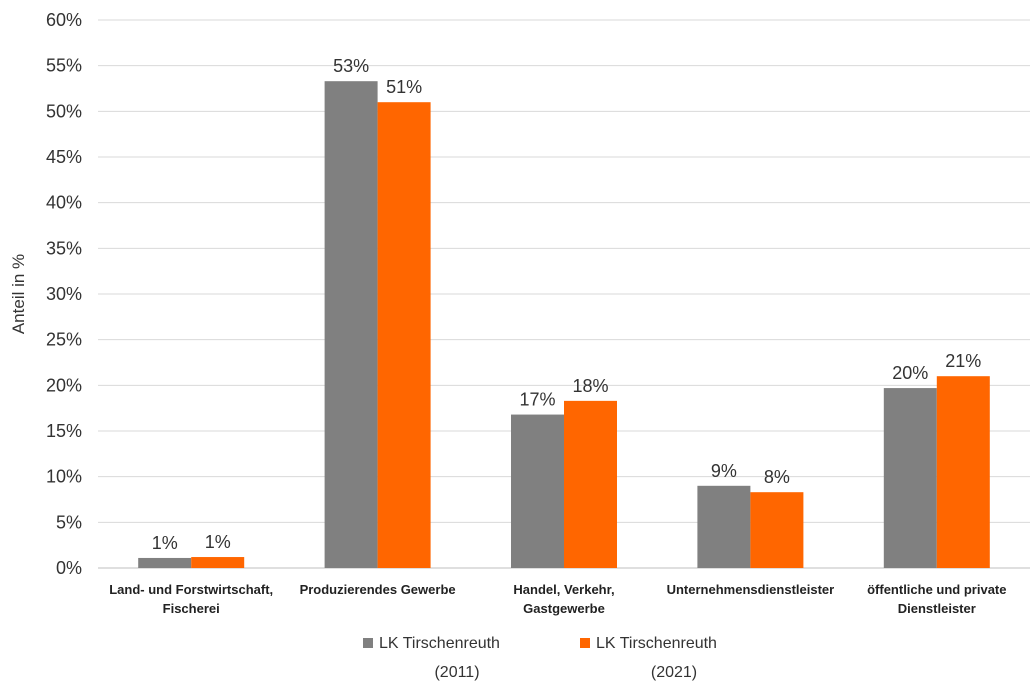 This screenshot has height=682, width=1034. Describe the element at coordinates (963, 361) in the screenshot. I see `data-label: 21%` at that location.